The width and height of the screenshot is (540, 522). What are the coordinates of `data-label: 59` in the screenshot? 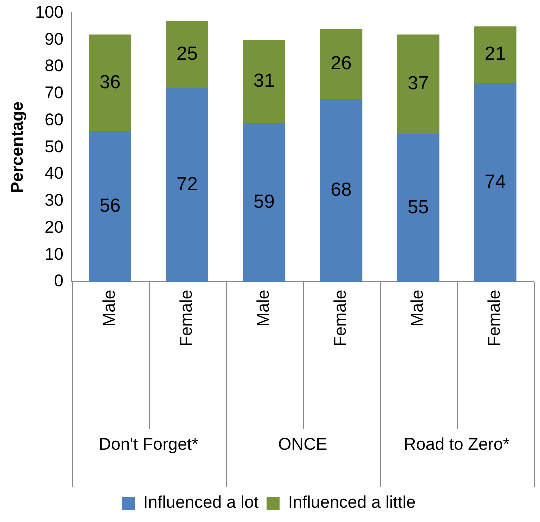 It's located at (264, 202).